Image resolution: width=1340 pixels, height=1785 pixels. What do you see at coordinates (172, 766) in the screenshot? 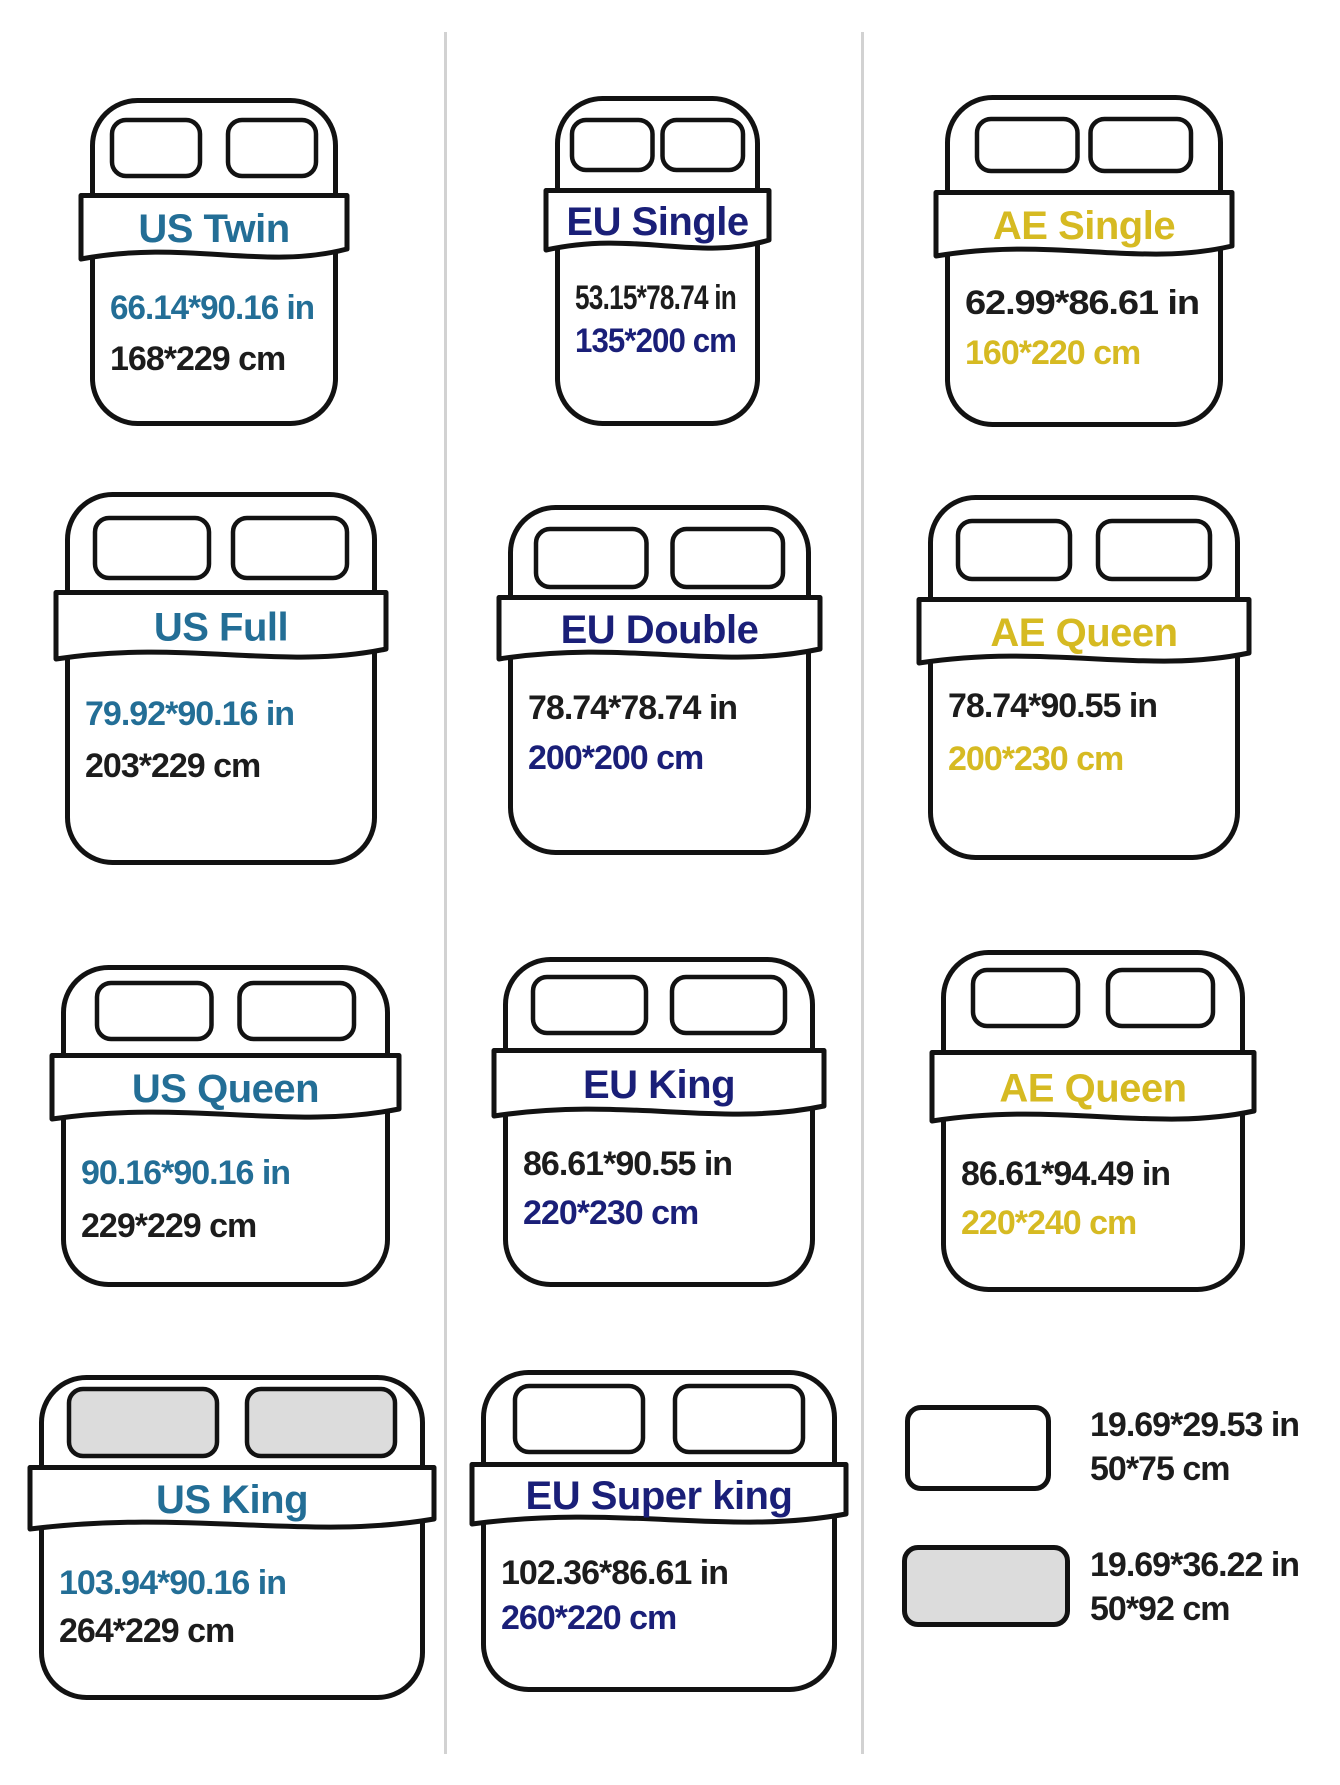
I see `bed-size-cm: 203*229 cm` at bounding box center [172, 766].